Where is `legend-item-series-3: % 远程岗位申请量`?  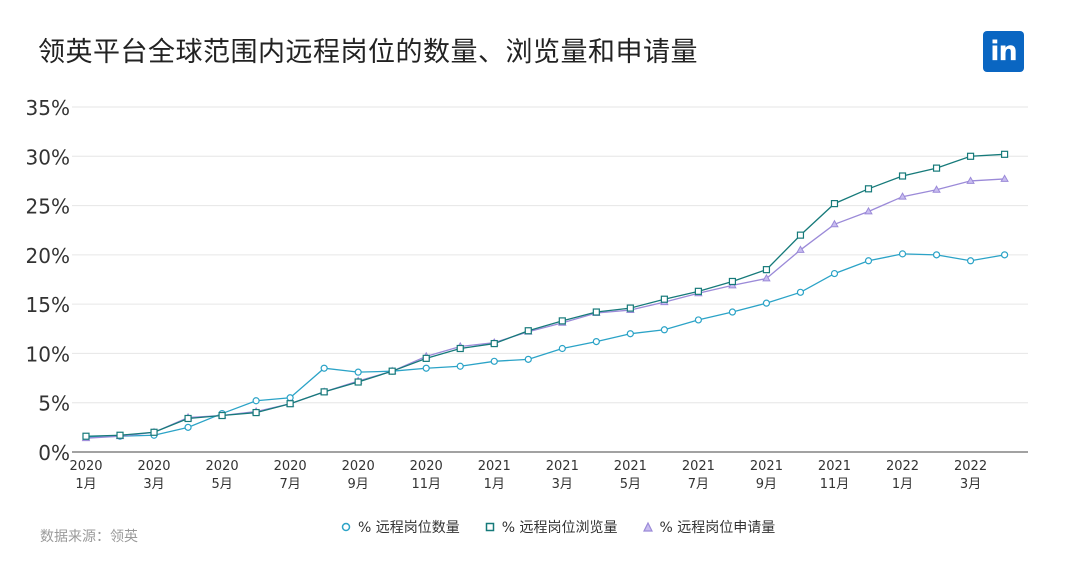
legend-item-series-3: % 远程岗位申请量 is located at coordinates (709, 527).